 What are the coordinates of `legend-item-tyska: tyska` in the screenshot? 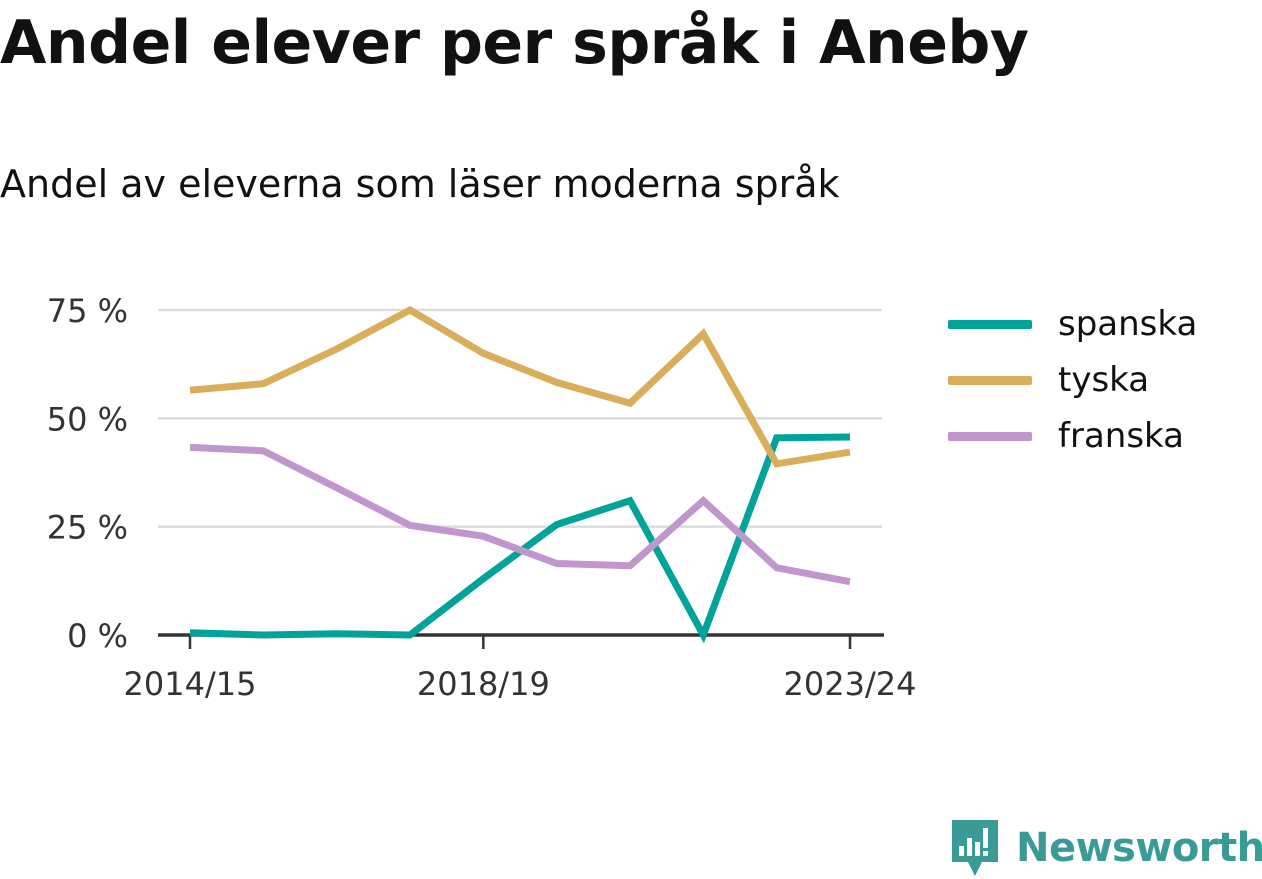 It's located at (1072, 380).